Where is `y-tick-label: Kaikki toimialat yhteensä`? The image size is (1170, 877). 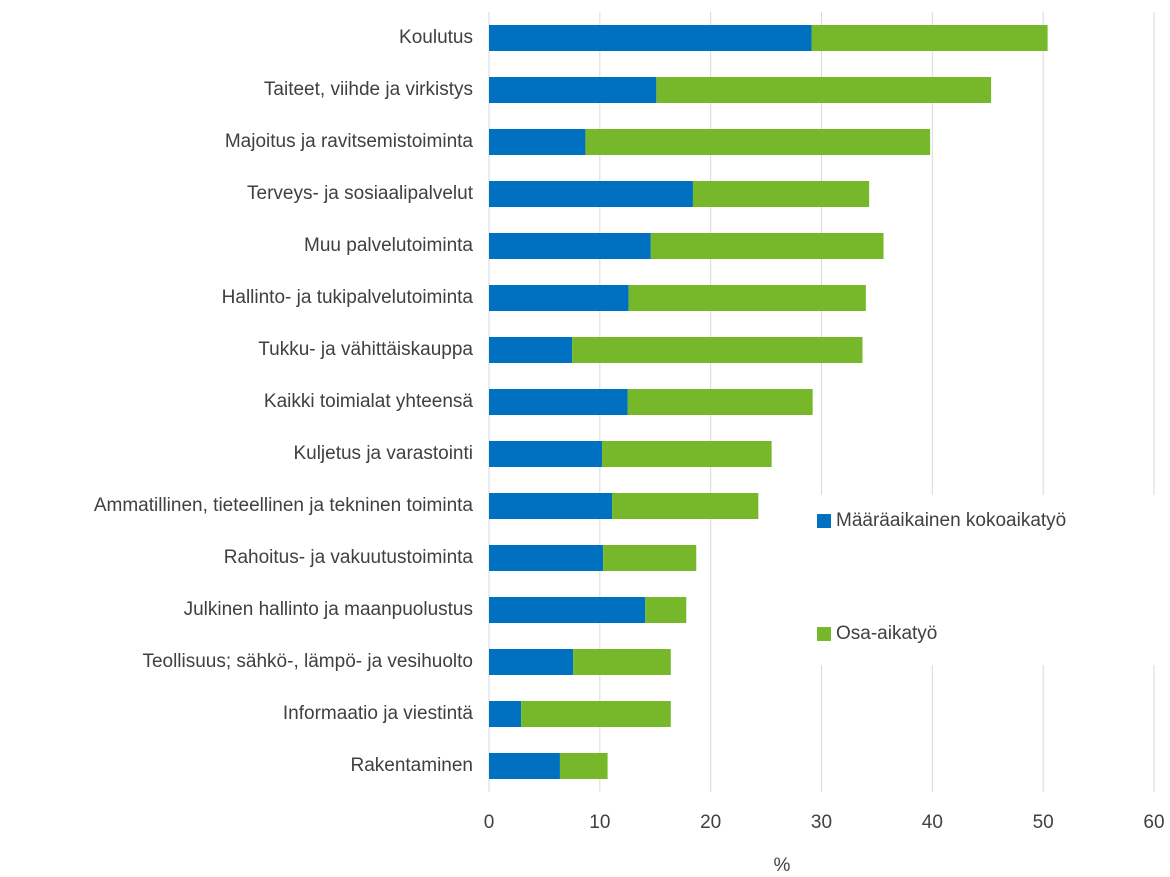 y-tick-label: Kaikki toimialat yhteensä is located at coordinates (369, 401).